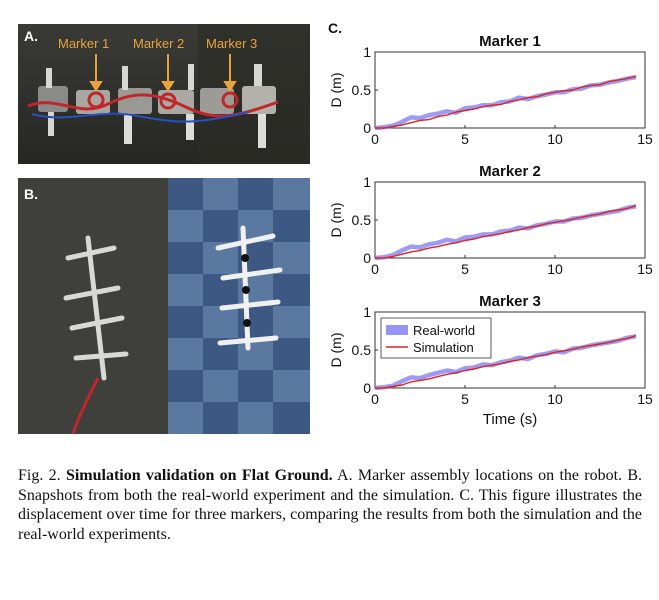  I want to click on caption-label: Fig. 2., so click(39, 475).